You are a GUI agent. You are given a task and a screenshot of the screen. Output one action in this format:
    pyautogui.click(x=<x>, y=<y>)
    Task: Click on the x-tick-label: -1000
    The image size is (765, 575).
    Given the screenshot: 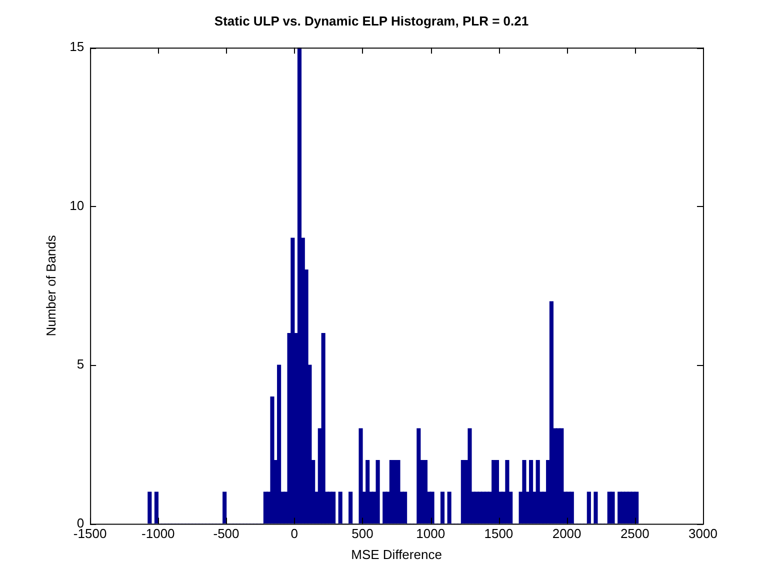 What is the action you would take?
    pyautogui.click(x=158, y=534)
    